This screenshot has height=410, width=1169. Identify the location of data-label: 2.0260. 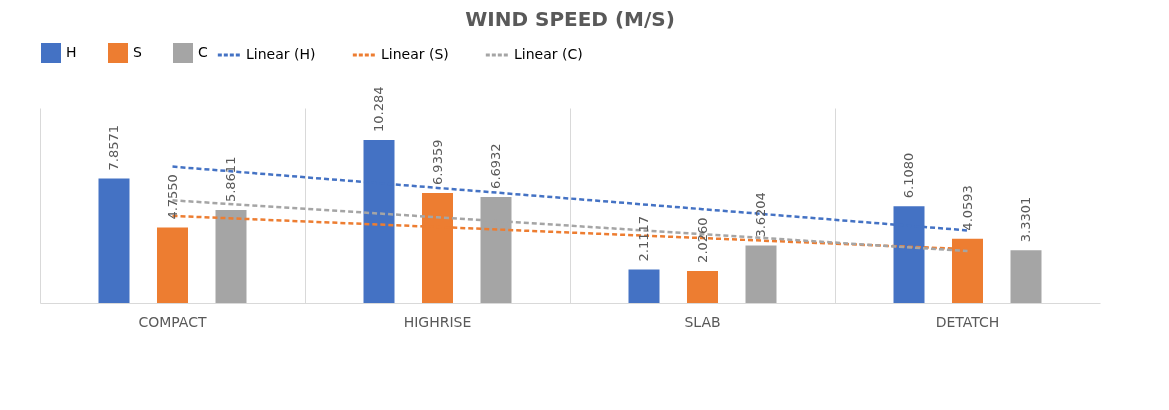
(702, 240).